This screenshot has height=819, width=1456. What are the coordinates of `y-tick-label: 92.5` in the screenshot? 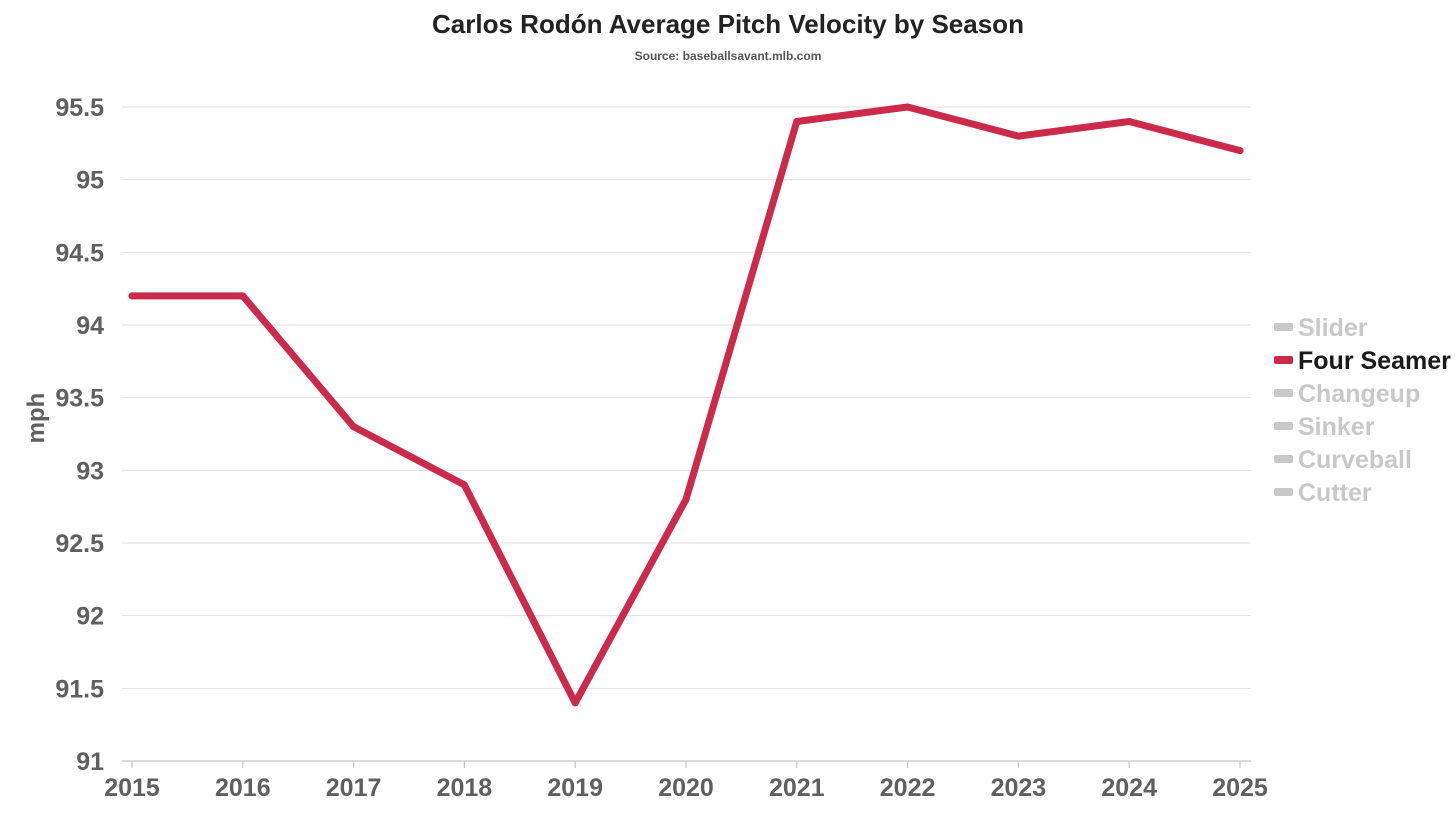 It's located at (79, 544).